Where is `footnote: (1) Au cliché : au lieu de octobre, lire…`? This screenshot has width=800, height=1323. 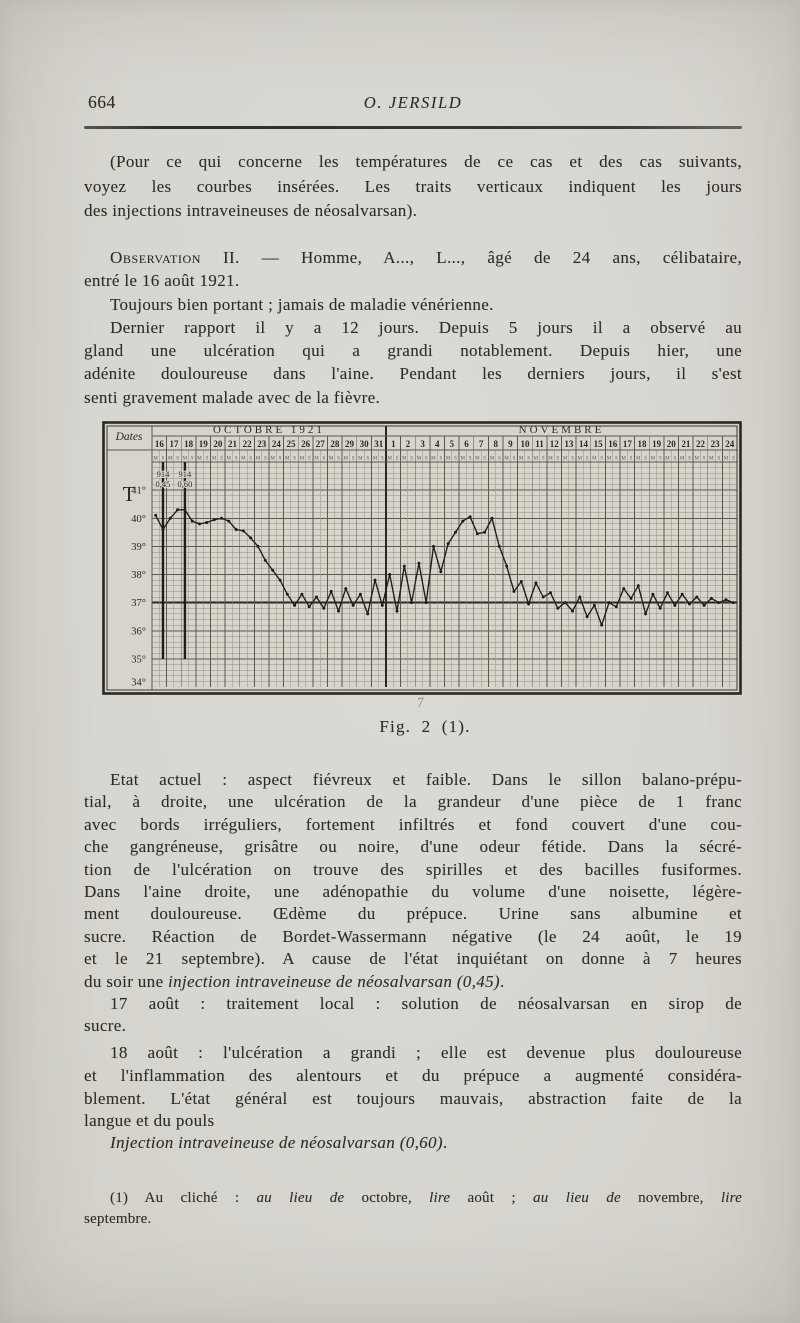 footnote: (1) Au cliché : au lieu de octobre, lire… is located at coordinates (413, 1209).